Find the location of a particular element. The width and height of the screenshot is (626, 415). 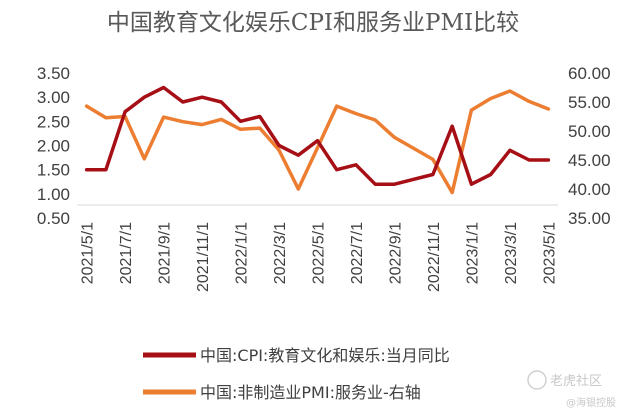

x-tick-label: 2022/9/1 is located at coordinates (395, 253).